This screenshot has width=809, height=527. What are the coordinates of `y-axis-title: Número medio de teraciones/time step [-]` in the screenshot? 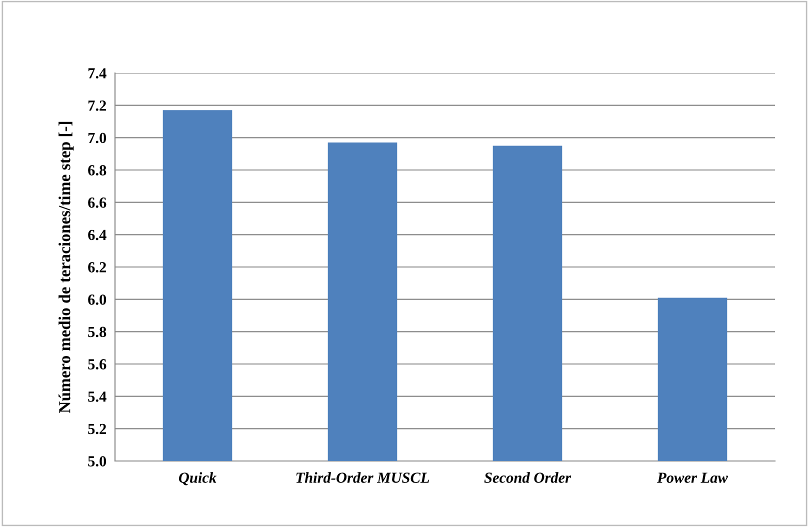 It's located at (66, 268).